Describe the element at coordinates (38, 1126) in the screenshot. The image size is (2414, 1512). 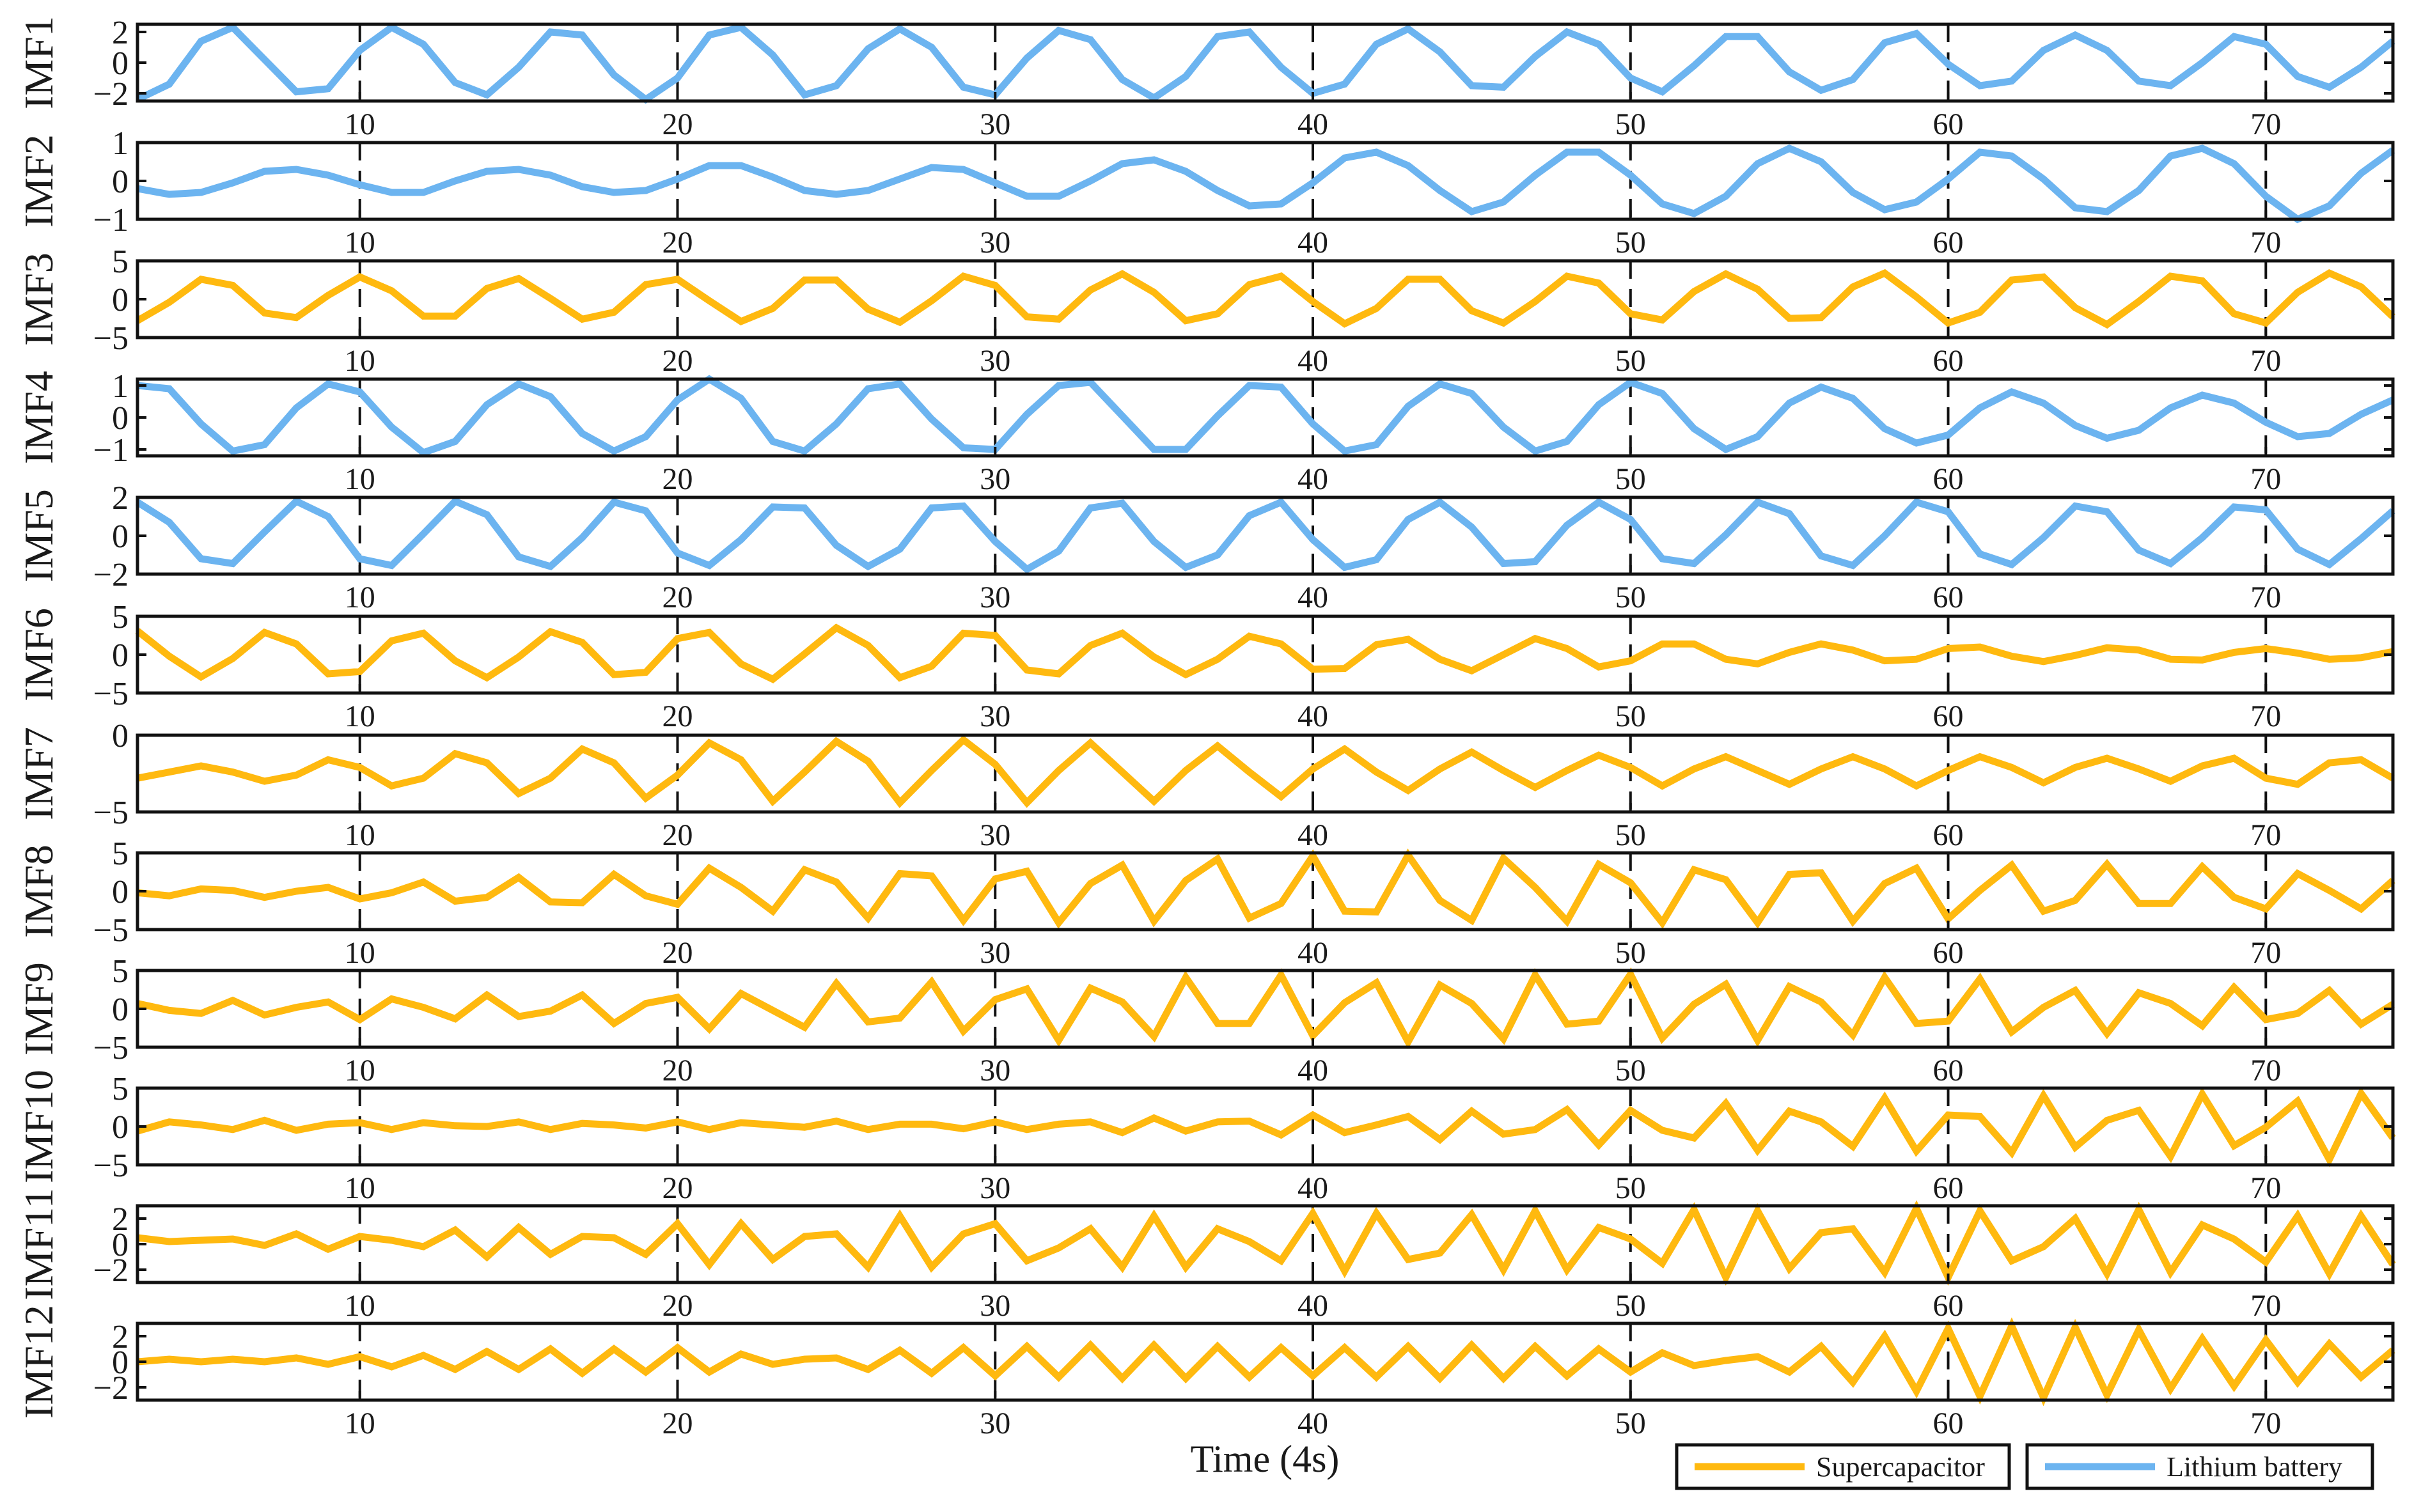
I see `panel-label-imf10: IMF10` at that location.